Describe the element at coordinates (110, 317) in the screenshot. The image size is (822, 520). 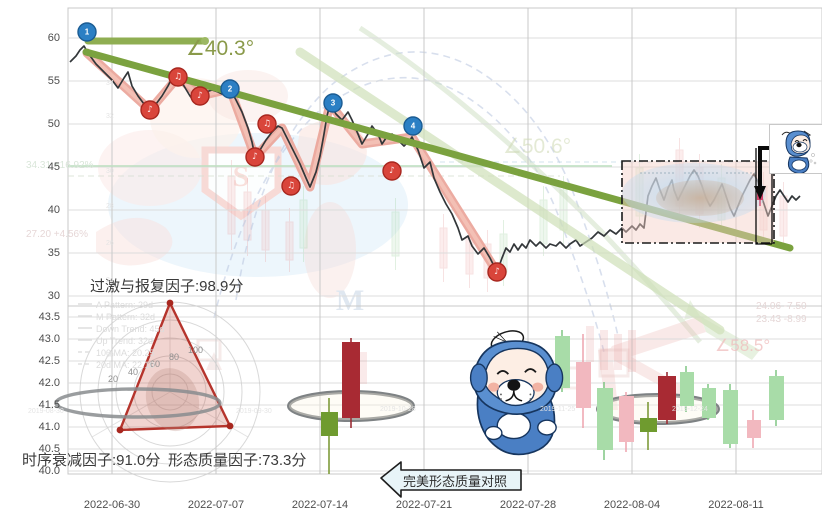
I see `ghost-num-22: 22` at that location.